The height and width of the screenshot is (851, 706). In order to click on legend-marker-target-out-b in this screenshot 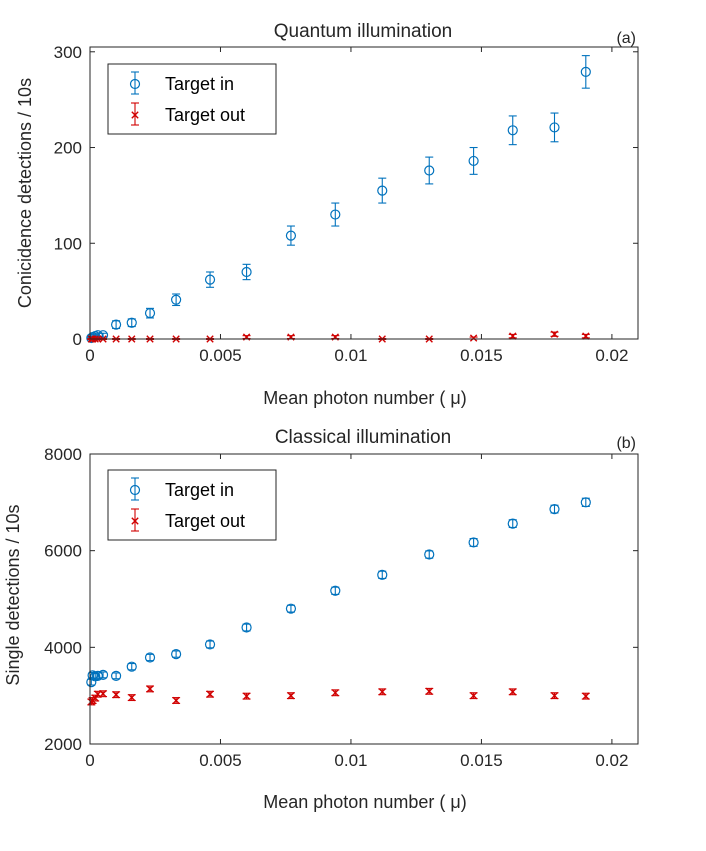, I will do `click(135, 520)`.